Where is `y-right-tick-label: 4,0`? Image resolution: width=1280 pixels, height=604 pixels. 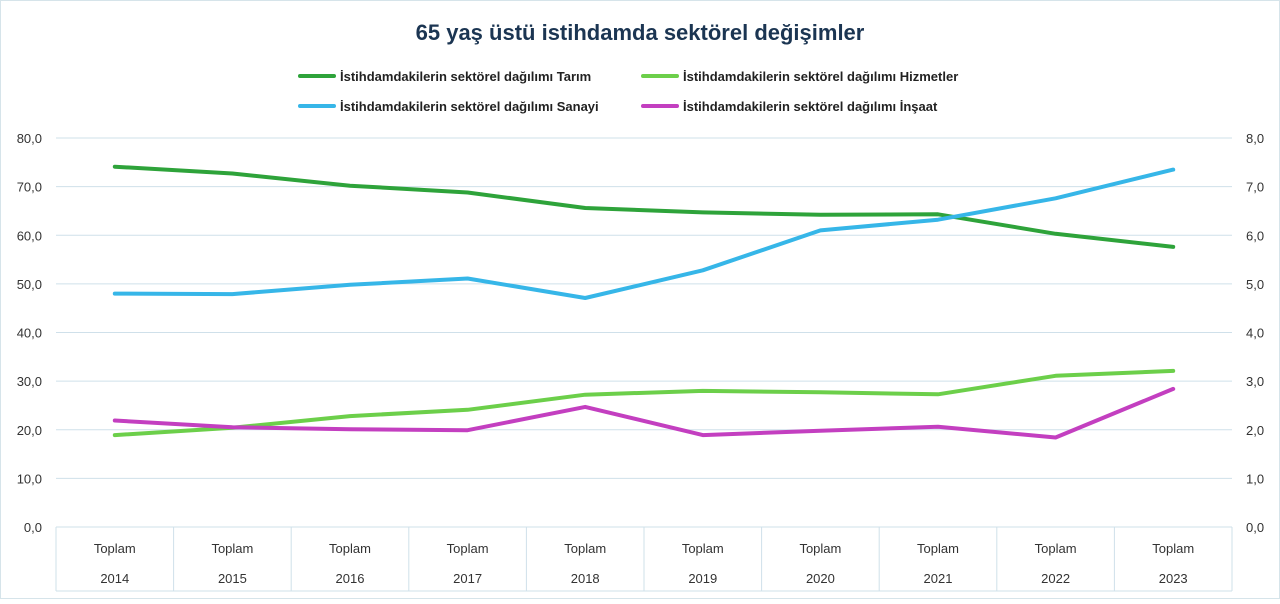
y-right-tick-label: 4,0 is located at coordinates (1255, 333).